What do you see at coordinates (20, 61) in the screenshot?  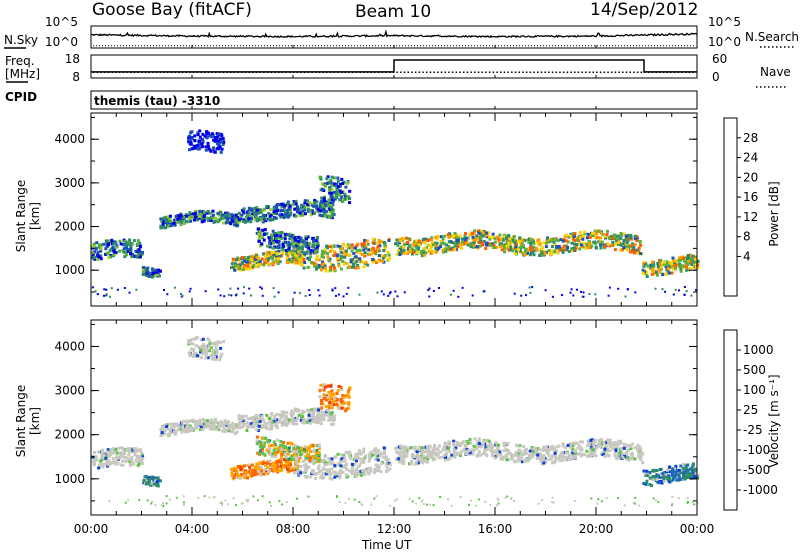 I see `freq-label: Freq.` at bounding box center [20, 61].